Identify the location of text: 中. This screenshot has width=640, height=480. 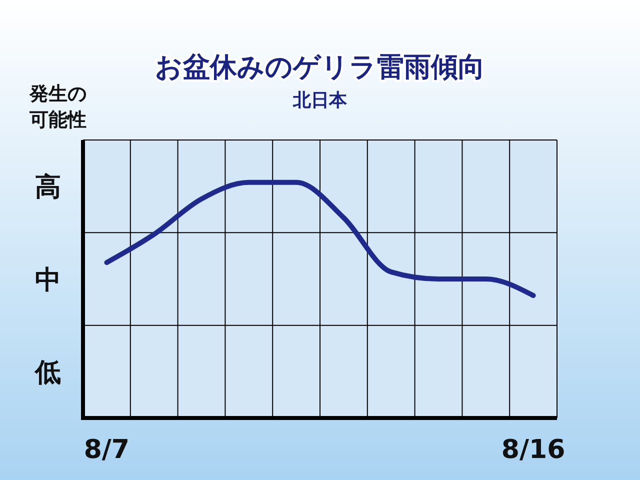
(48, 280).